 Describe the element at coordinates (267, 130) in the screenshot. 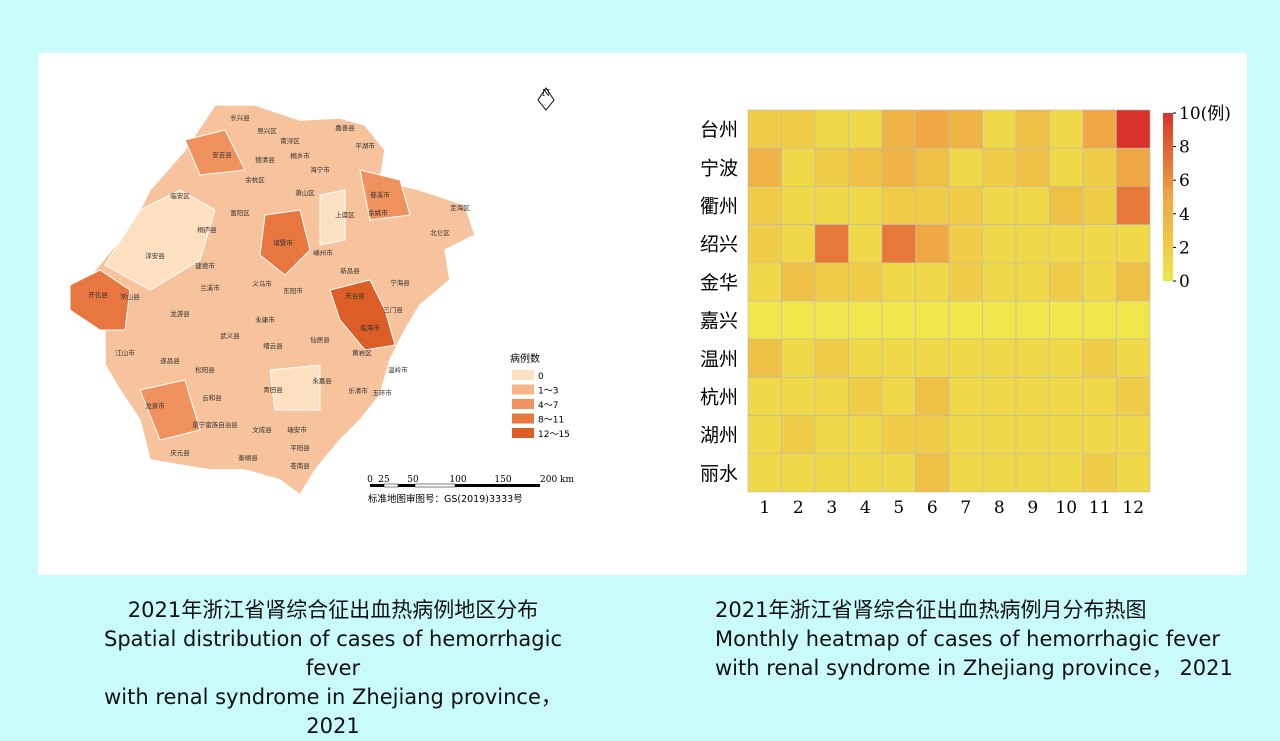

I see `county-label: 吴兴区` at that location.